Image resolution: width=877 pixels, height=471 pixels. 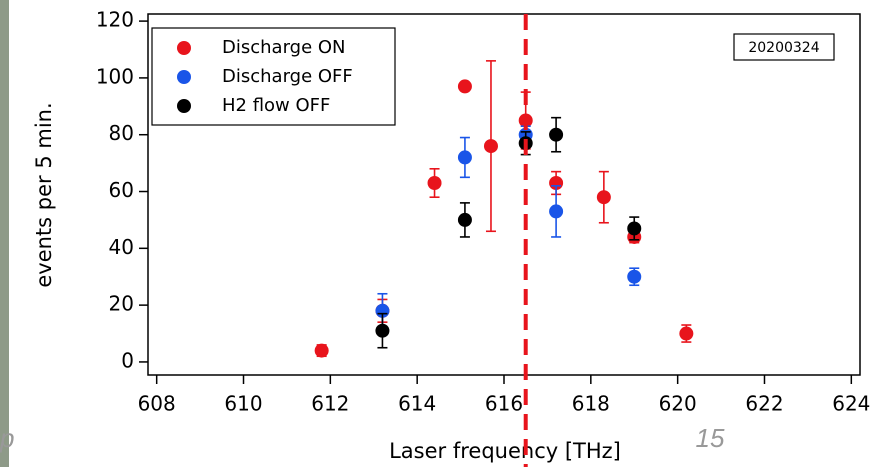 I want to click on y-tick-label: 20, so click(x=121, y=304).